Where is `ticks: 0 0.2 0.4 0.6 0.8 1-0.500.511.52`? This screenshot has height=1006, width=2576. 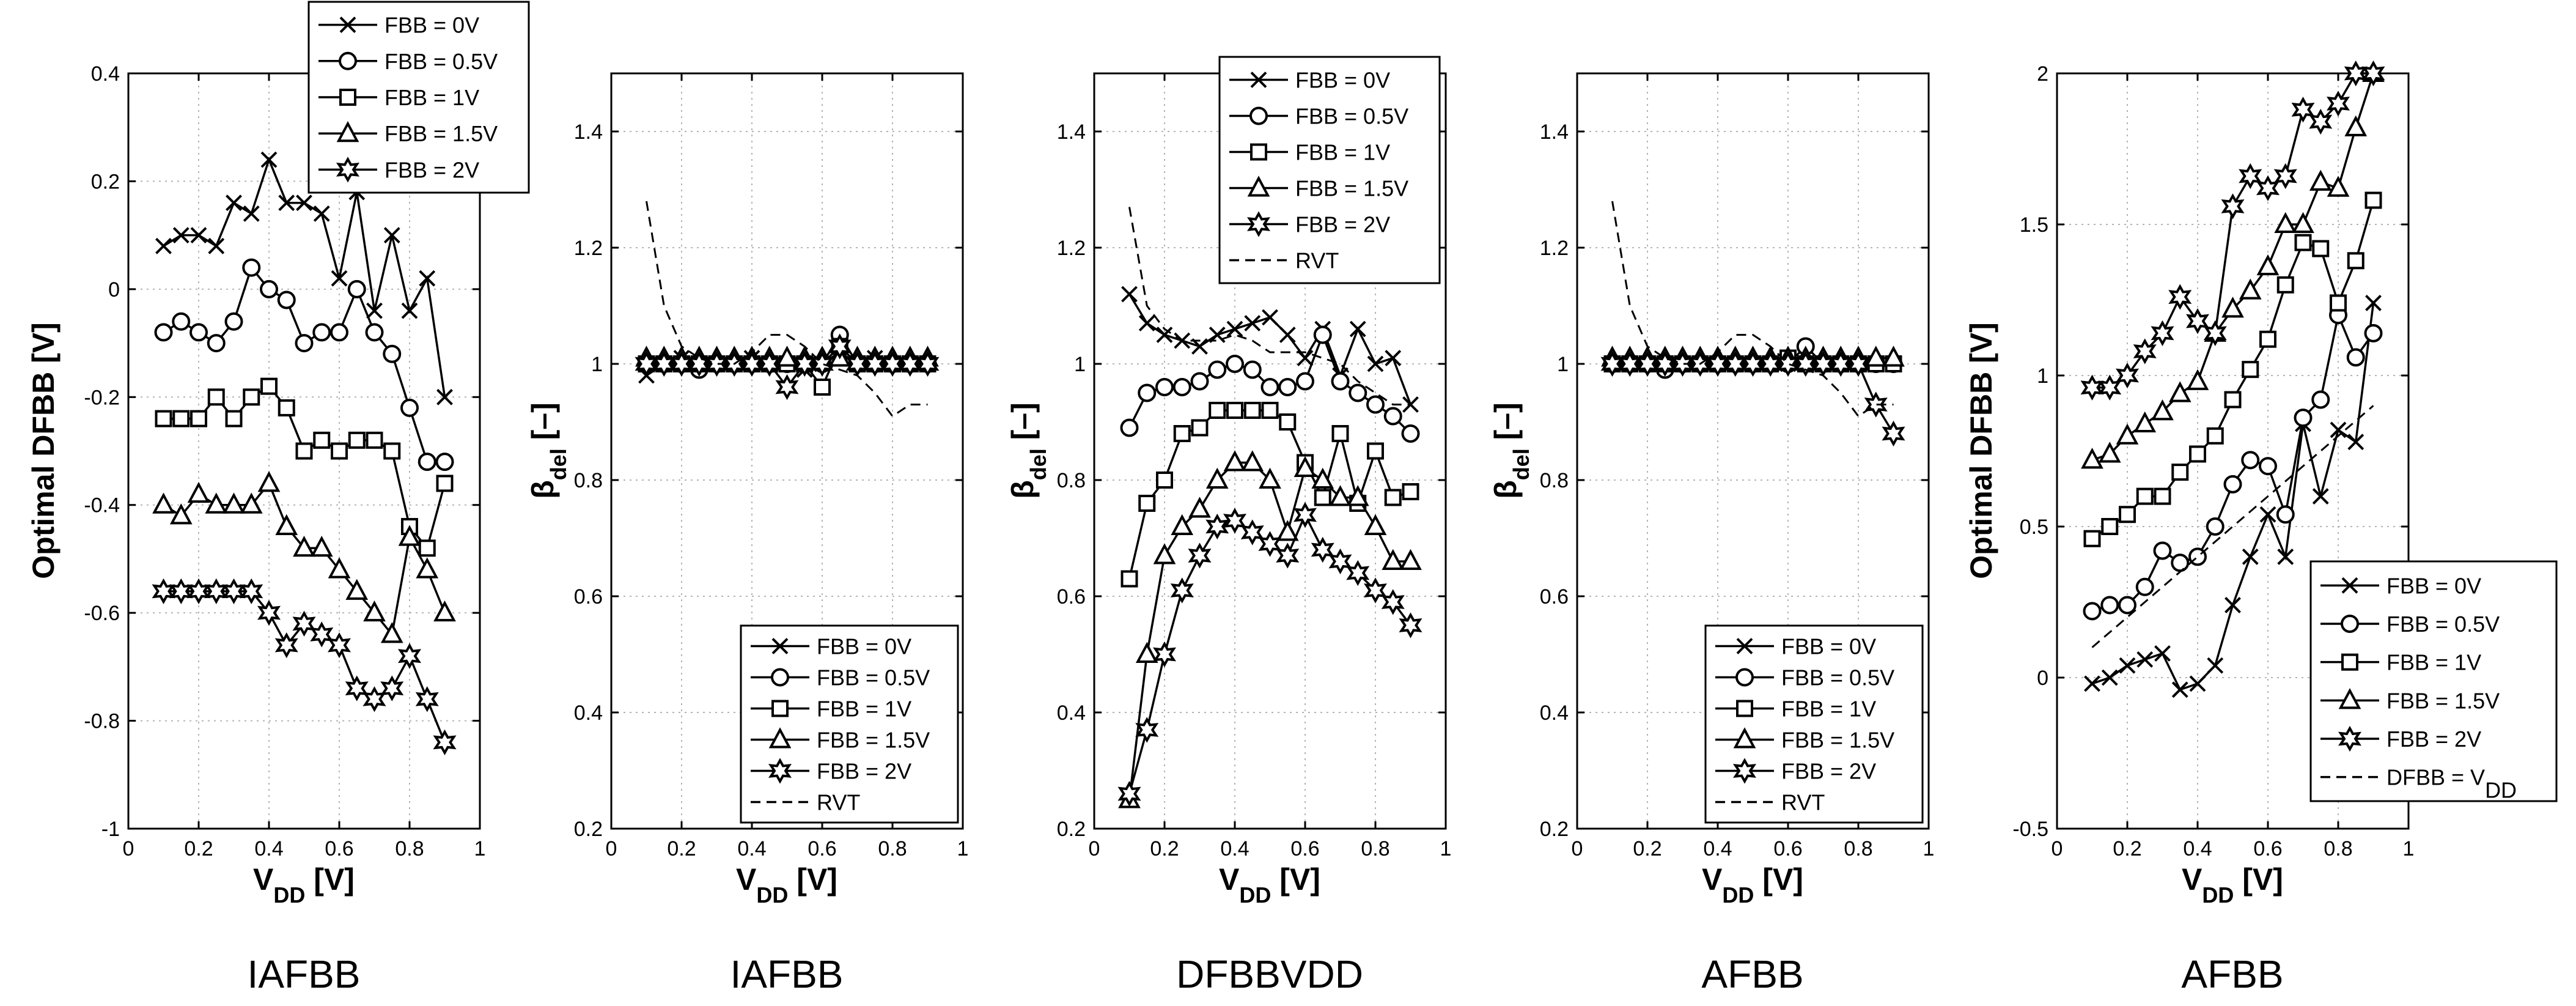
ticks: 0 0.2 0.4 0.6 0.8 1-0.500.511.52 is located at coordinates (2213, 461).